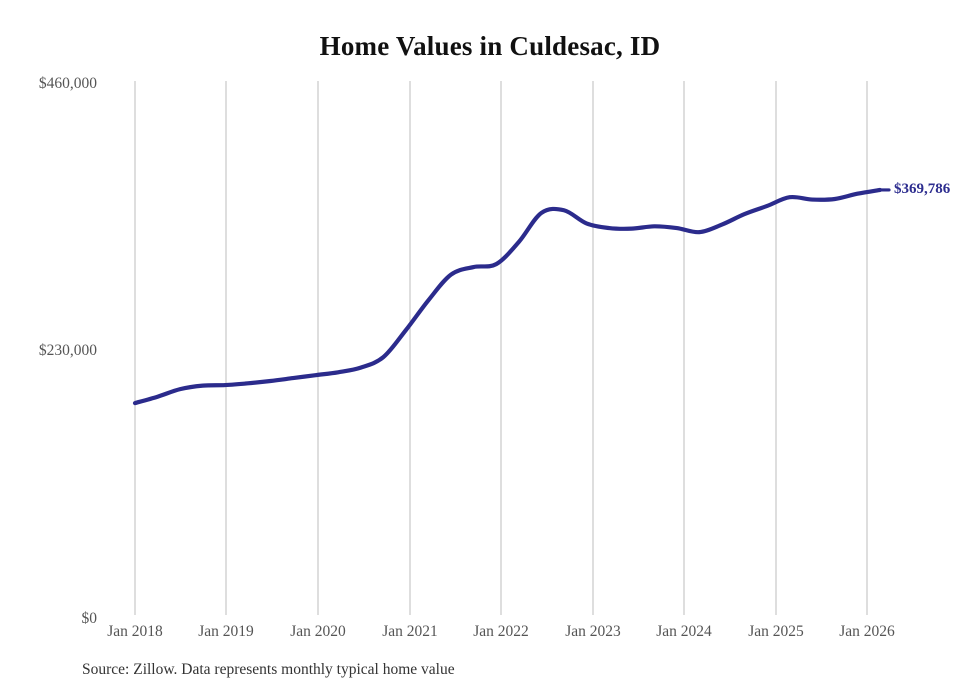  What do you see at coordinates (318, 631) in the screenshot?
I see `x-tick-label-jan-2020: Jan 2020` at bounding box center [318, 631].